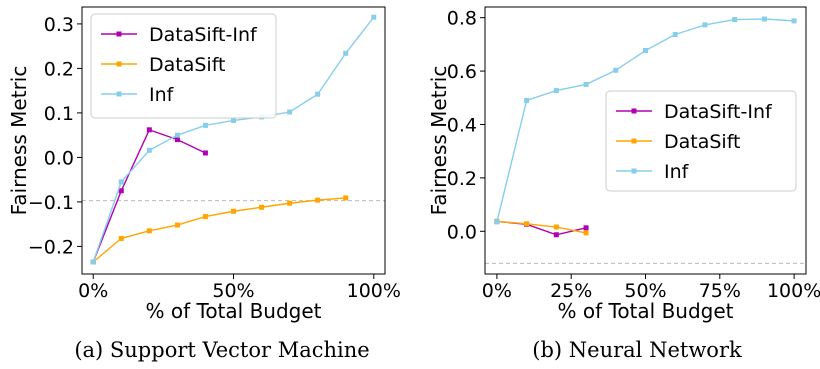  I want to click on y-tick-label: 0.6, so click(462, 72).